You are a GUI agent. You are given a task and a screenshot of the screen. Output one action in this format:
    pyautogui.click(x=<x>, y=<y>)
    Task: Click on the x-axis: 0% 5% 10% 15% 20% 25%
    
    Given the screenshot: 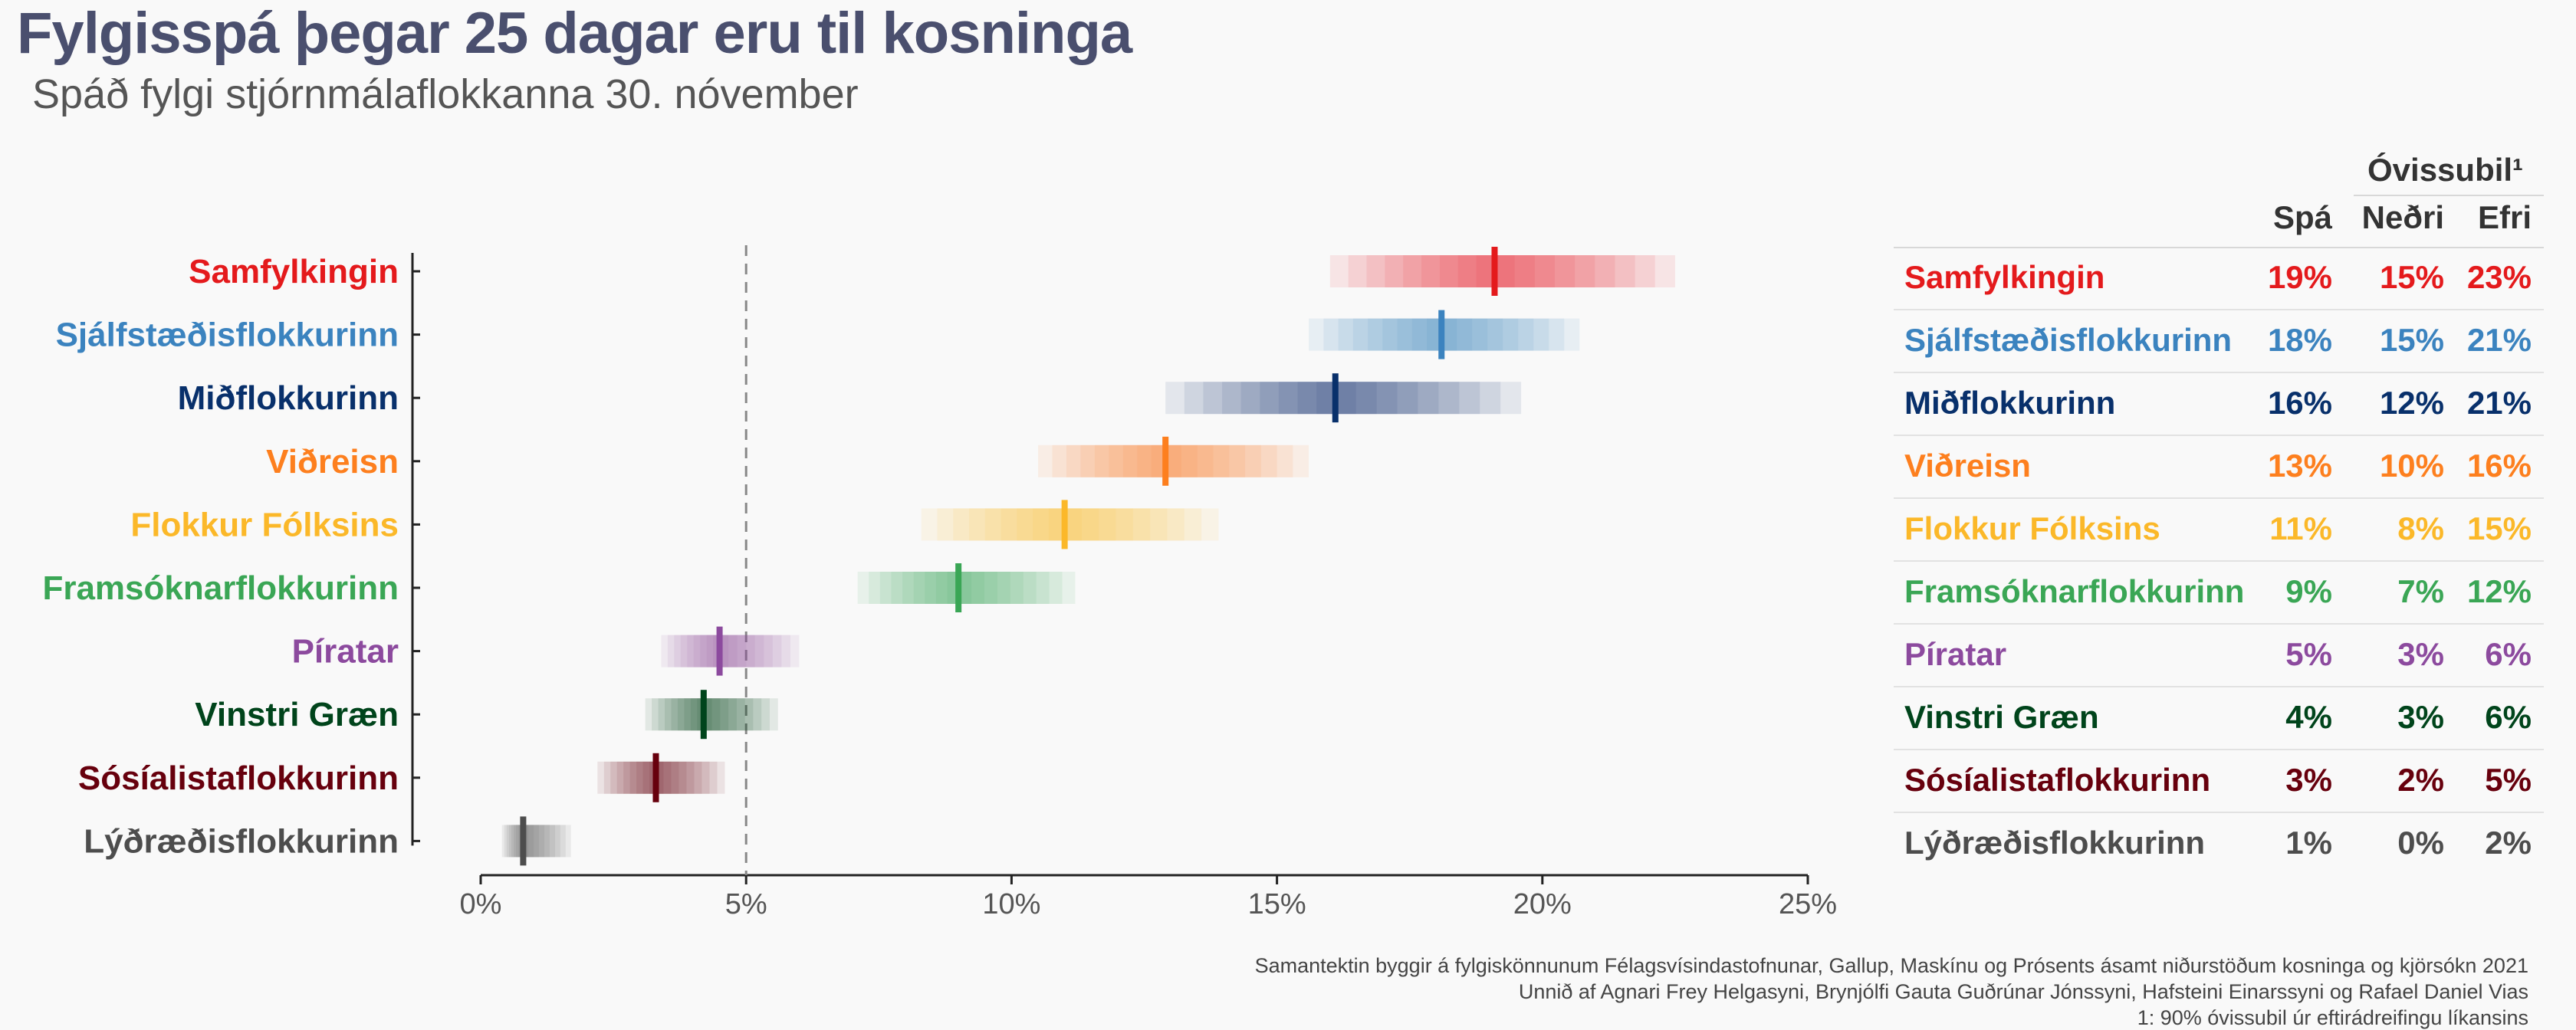 What is the action you would take?
    pyautogui.click(x=1148, y=897)
    